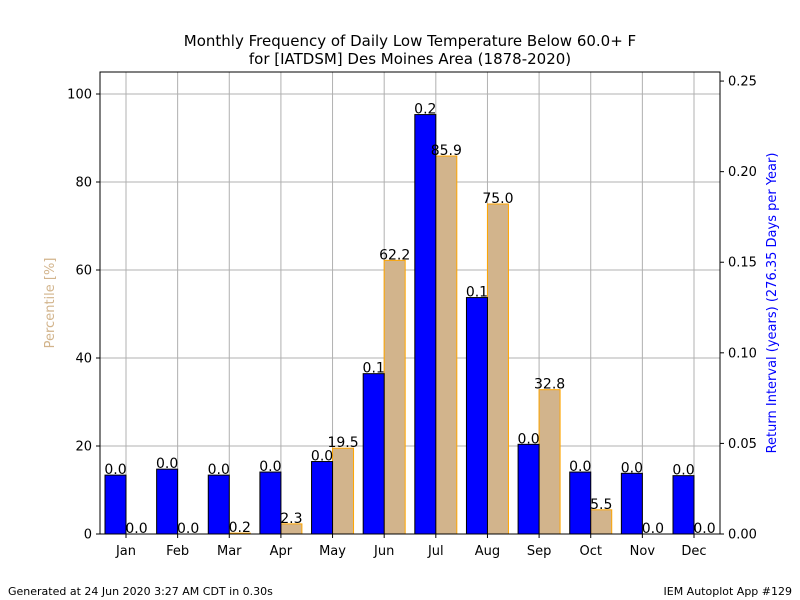  Describe the element at coordinates (83, 359) in the screenshot. I see `y-left-tick-label: 40` at that location.